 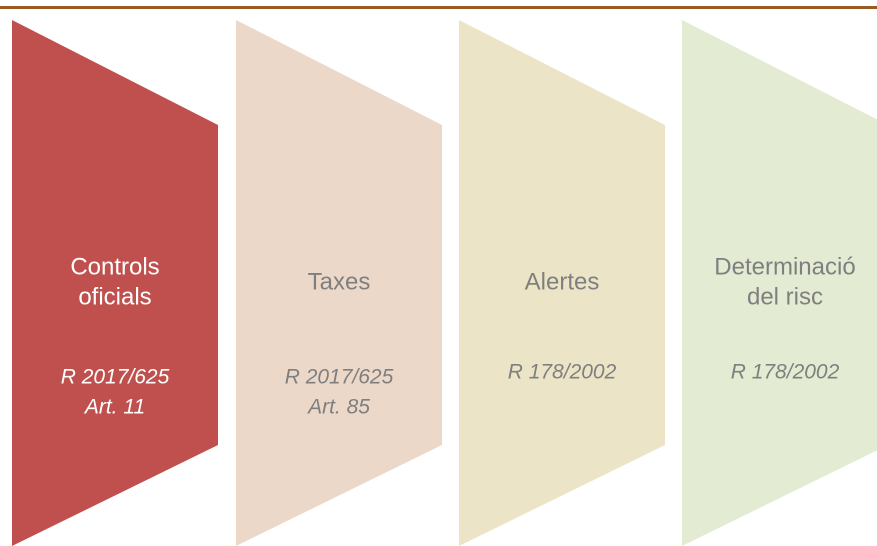 I want to click on step-reference: Art. 85, so click(x=338, y=407).